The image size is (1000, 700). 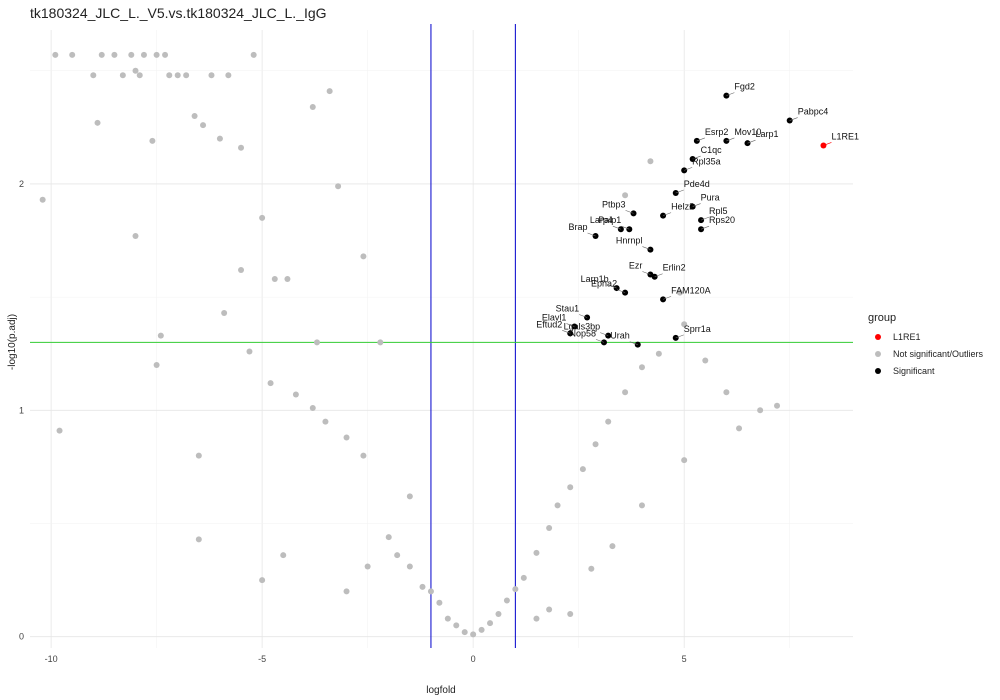 What do you see at coordinates (706, 161) in the screenshot?
I see `point-label: Rpl35a` at bounding box center [706, 161].